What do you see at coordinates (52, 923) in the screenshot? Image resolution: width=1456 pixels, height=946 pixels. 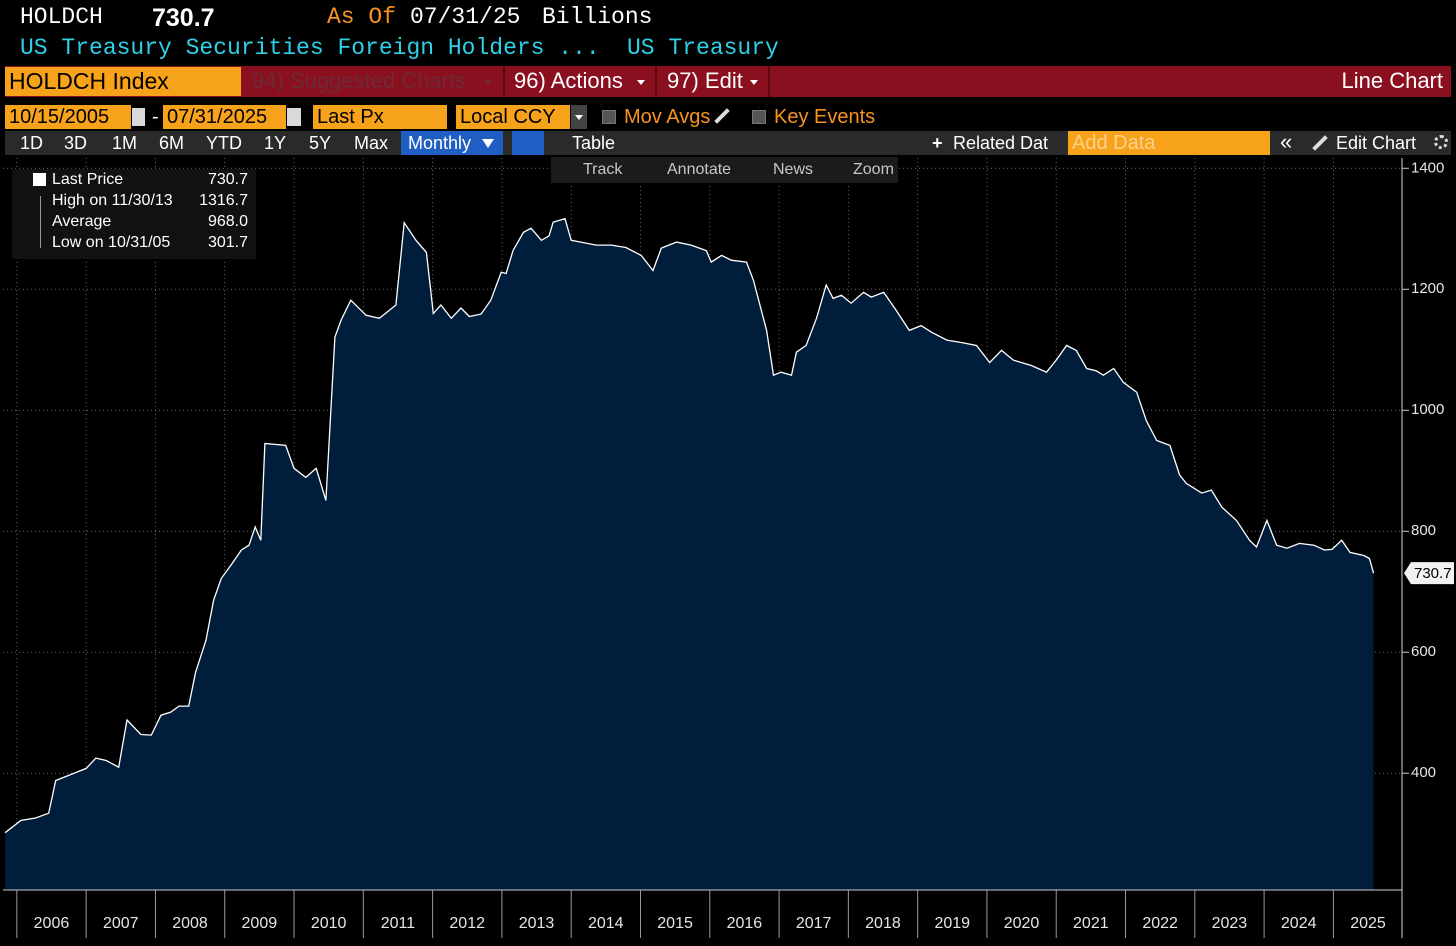 I see `x-tick-label: 2006` at bounding box center [52, 923].